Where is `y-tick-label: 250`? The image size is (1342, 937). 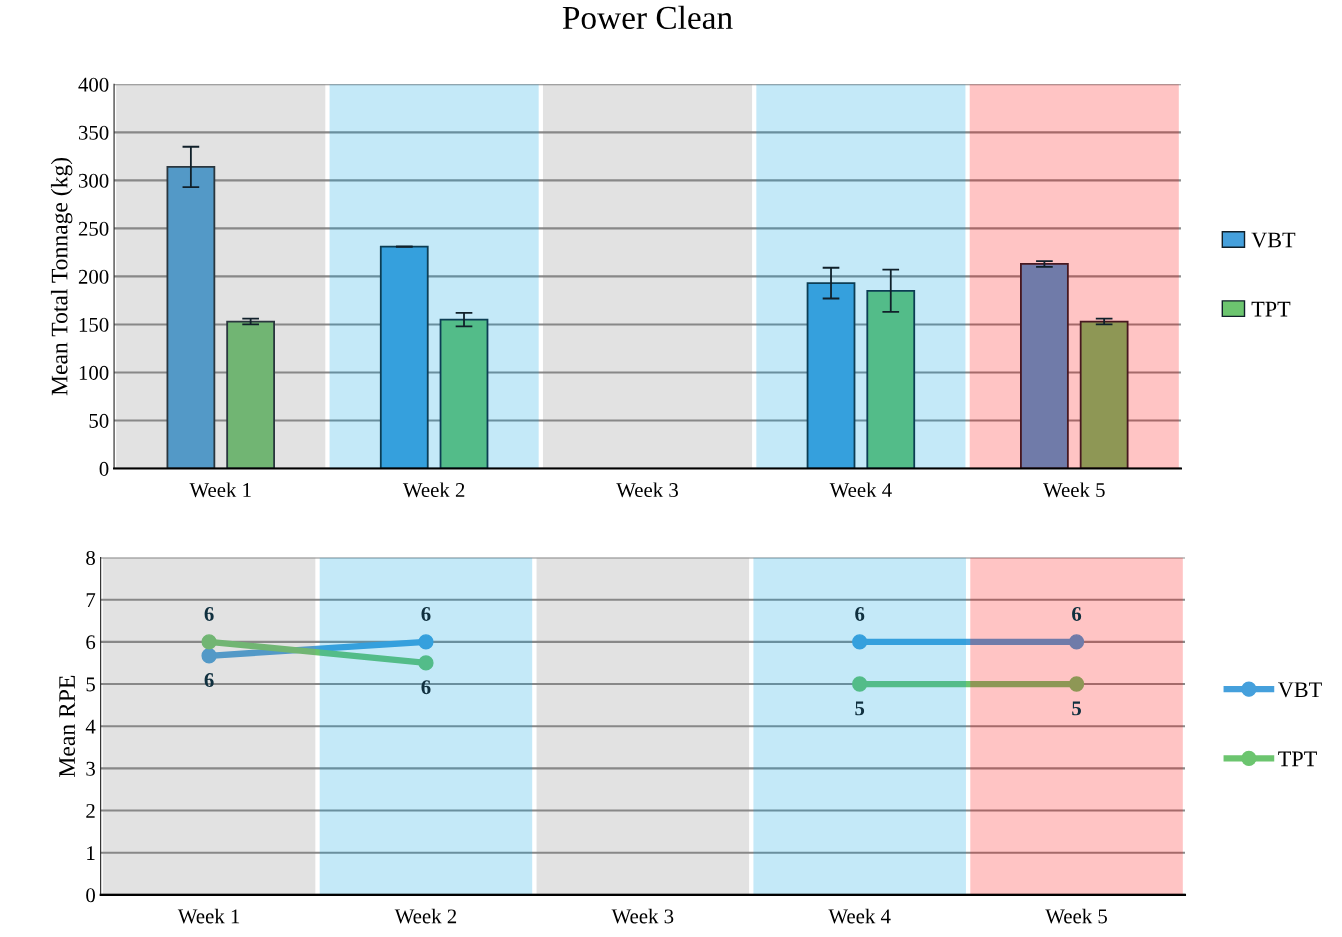 y-tick-label: 250 is located at coordinates (93, 228).